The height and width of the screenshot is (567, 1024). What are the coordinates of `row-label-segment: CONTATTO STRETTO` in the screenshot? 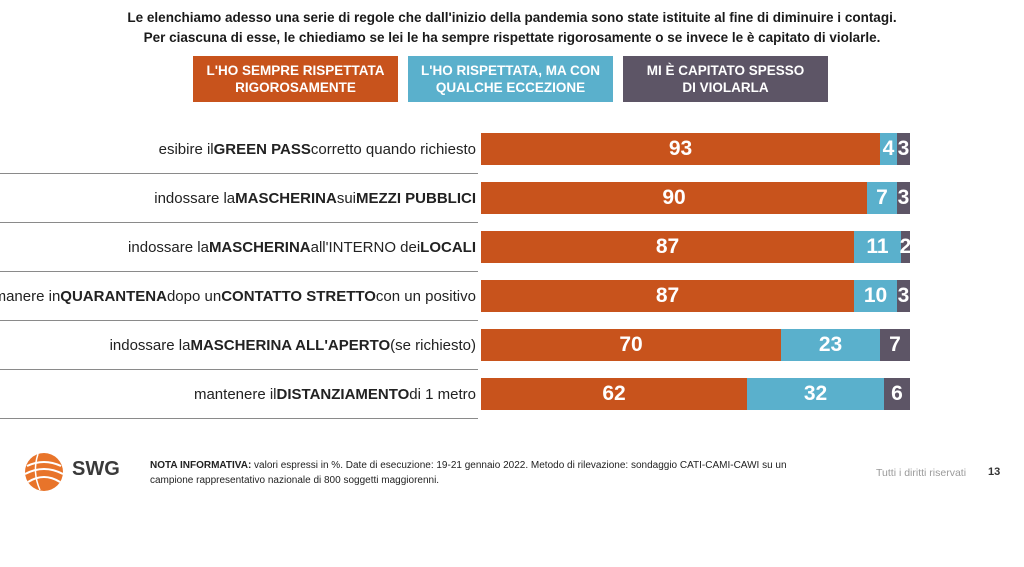 It's located at (298, 296).